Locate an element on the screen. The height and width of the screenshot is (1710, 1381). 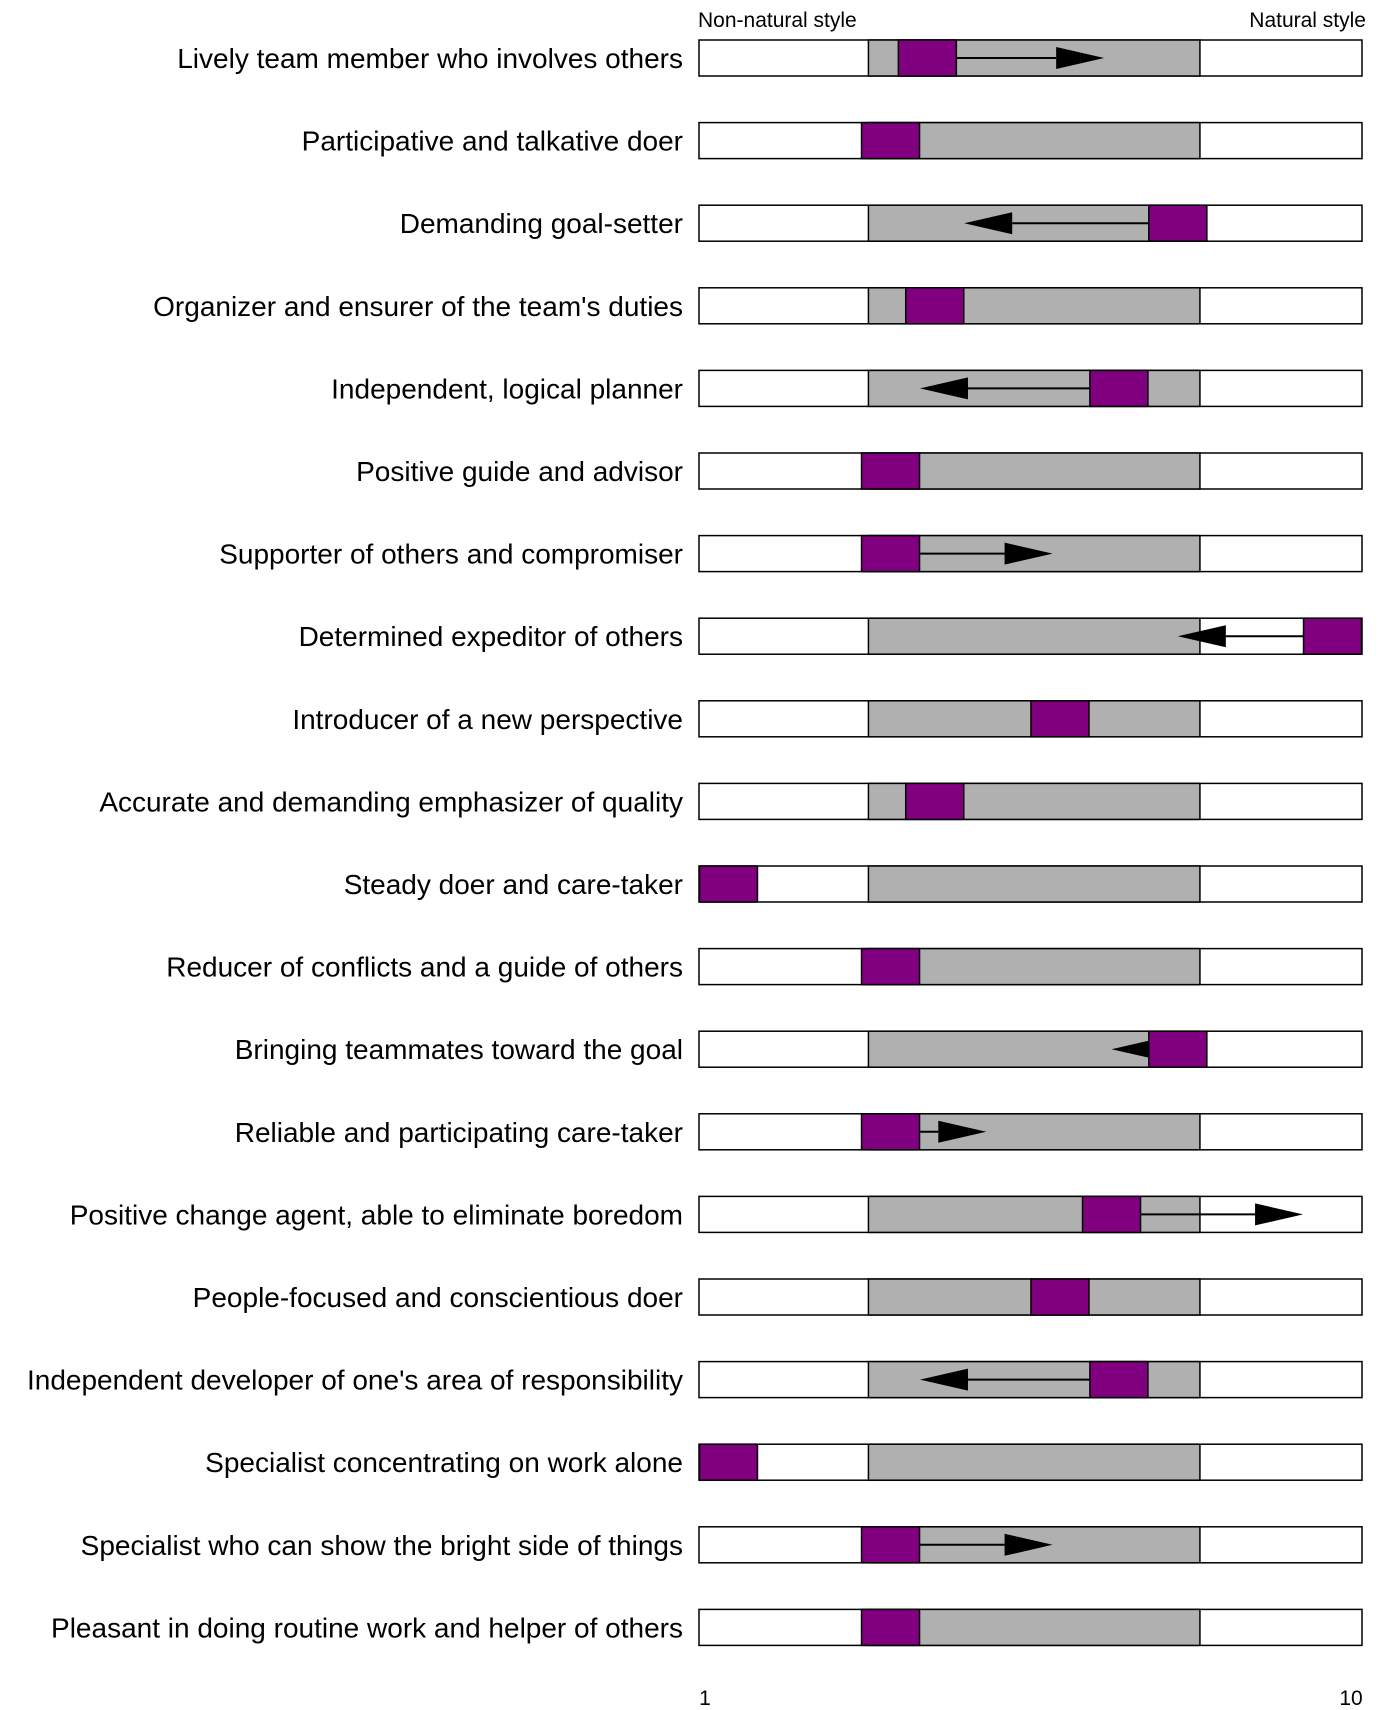
chart-row: Independent, logical planner is located at coordinates (847, 388).